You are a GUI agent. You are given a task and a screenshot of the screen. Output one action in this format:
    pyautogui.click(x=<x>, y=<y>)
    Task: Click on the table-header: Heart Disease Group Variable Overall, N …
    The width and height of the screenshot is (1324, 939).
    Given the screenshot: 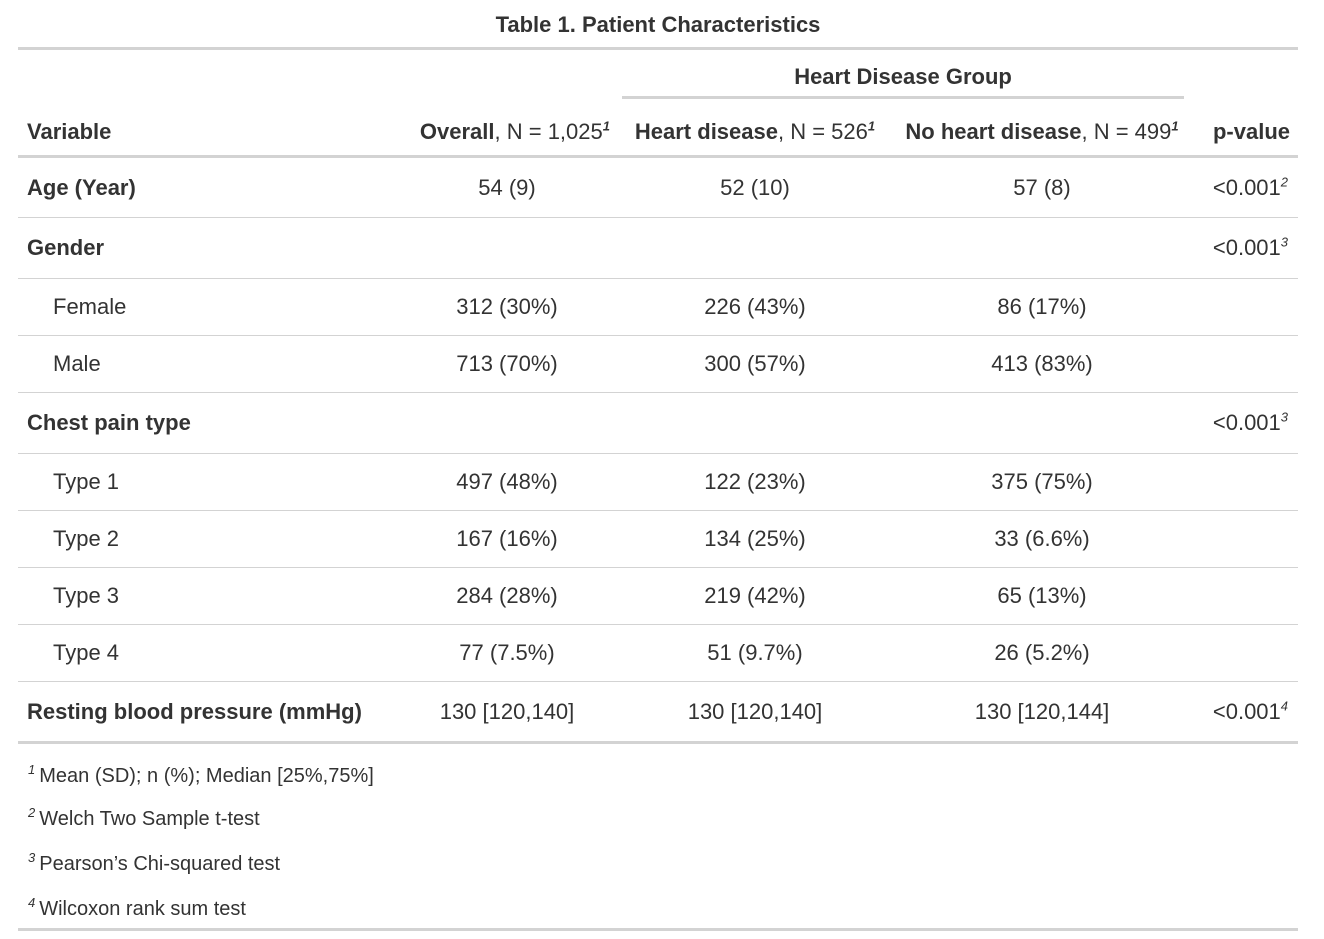 What is the action you would take?
    pyautogui.click(x=658, y=102)
    